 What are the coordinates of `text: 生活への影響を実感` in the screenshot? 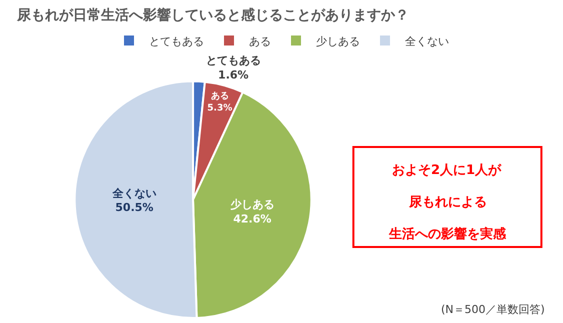 It's located at (447, 234).